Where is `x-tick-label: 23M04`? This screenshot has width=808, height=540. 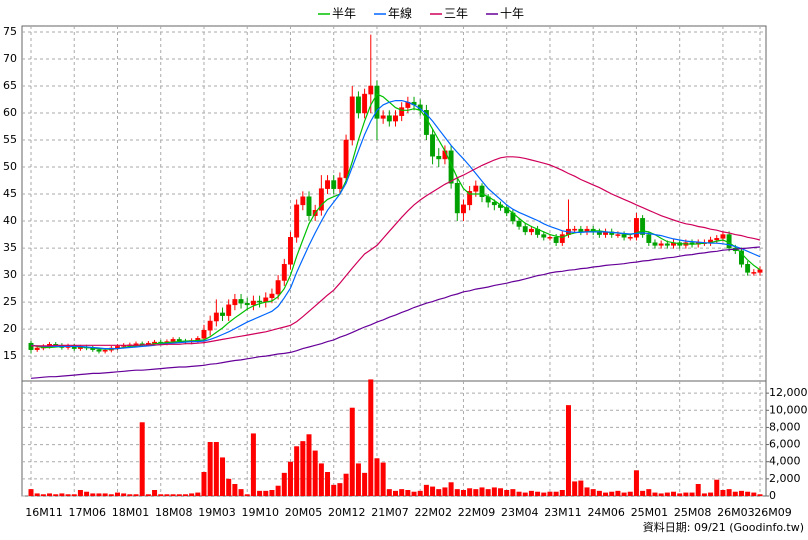
x-tick-label: 23M04 is located at coordinates (520, 512).